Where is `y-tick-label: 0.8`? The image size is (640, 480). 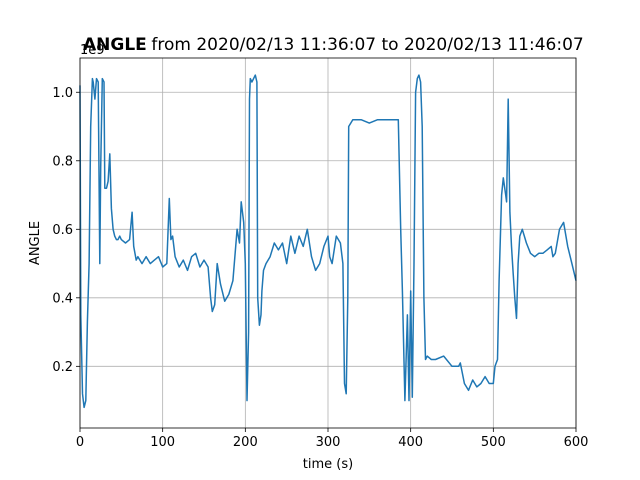
y-tick-label: 0.8 is located at coordinates (62, 161).